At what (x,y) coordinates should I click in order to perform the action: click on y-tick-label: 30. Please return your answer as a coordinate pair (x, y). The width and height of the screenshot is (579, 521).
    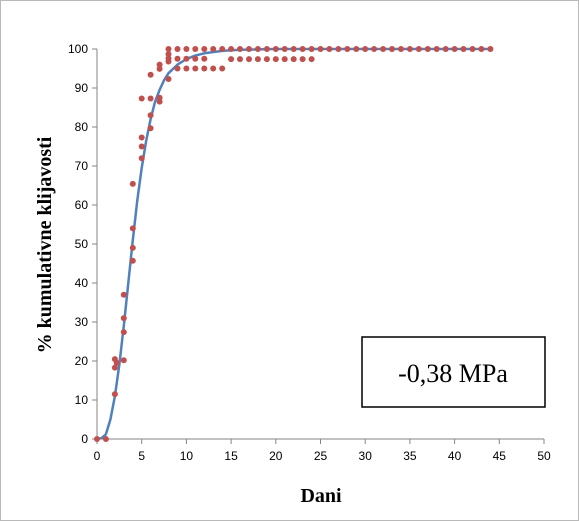
    Looking at the image, I should click on (82, 322).